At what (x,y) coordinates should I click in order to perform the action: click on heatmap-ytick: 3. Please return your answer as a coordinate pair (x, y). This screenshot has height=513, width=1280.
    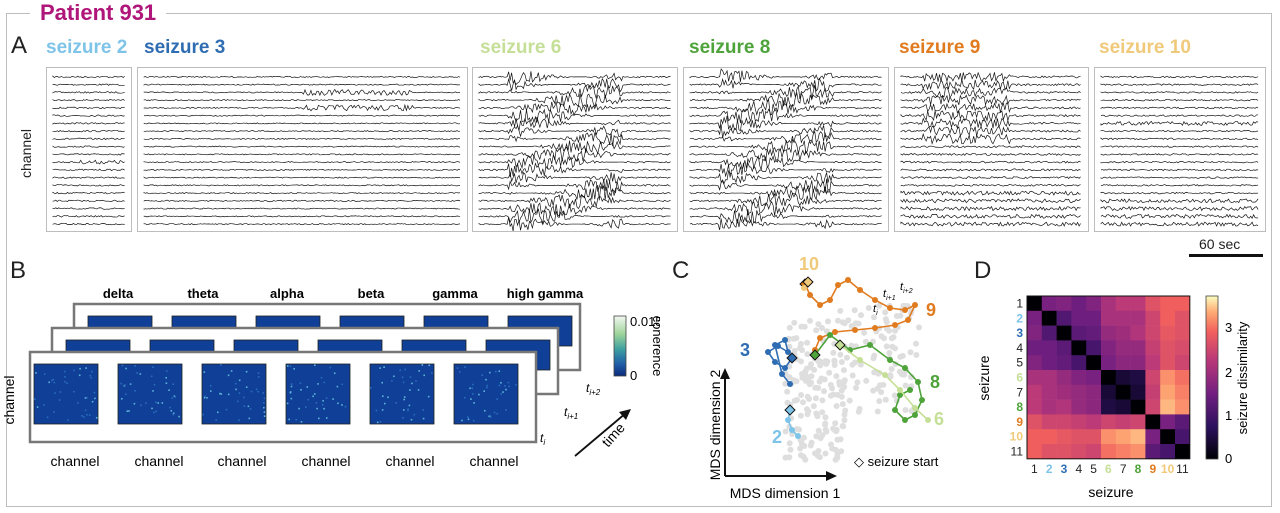
    Looking at the image, I should click on (1019, 333).